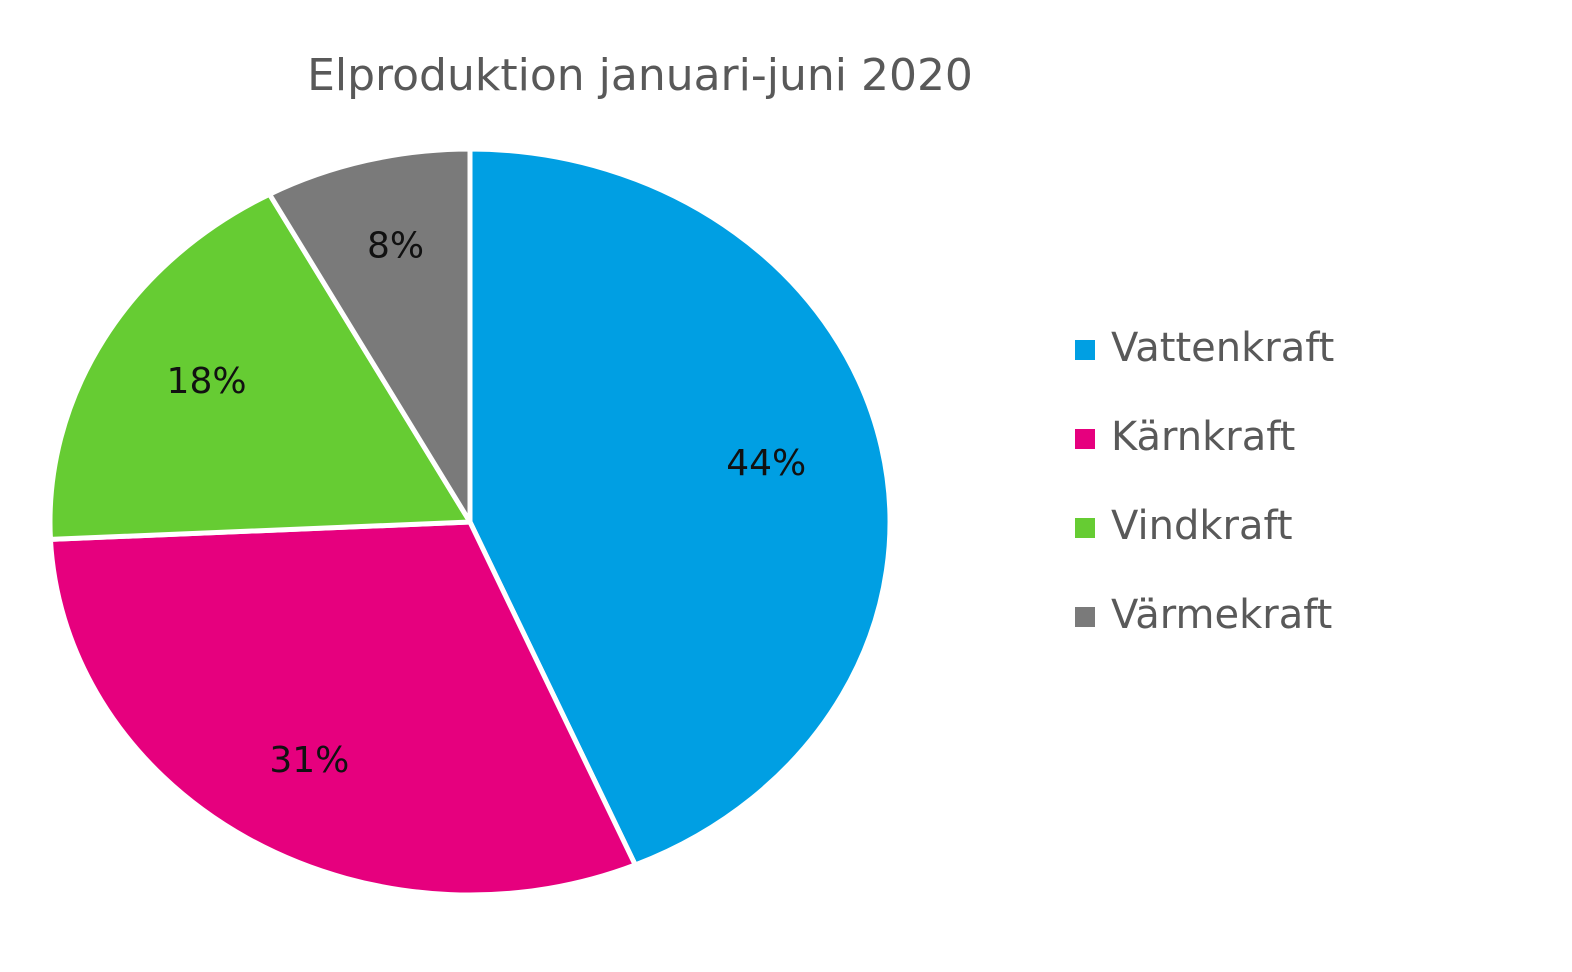 The width and height of the screenshot is (1572, 972). Describe the element at coordinates (1085, 350) in the screenshot. I see `legend-swatch-vattenkraft` at that location.